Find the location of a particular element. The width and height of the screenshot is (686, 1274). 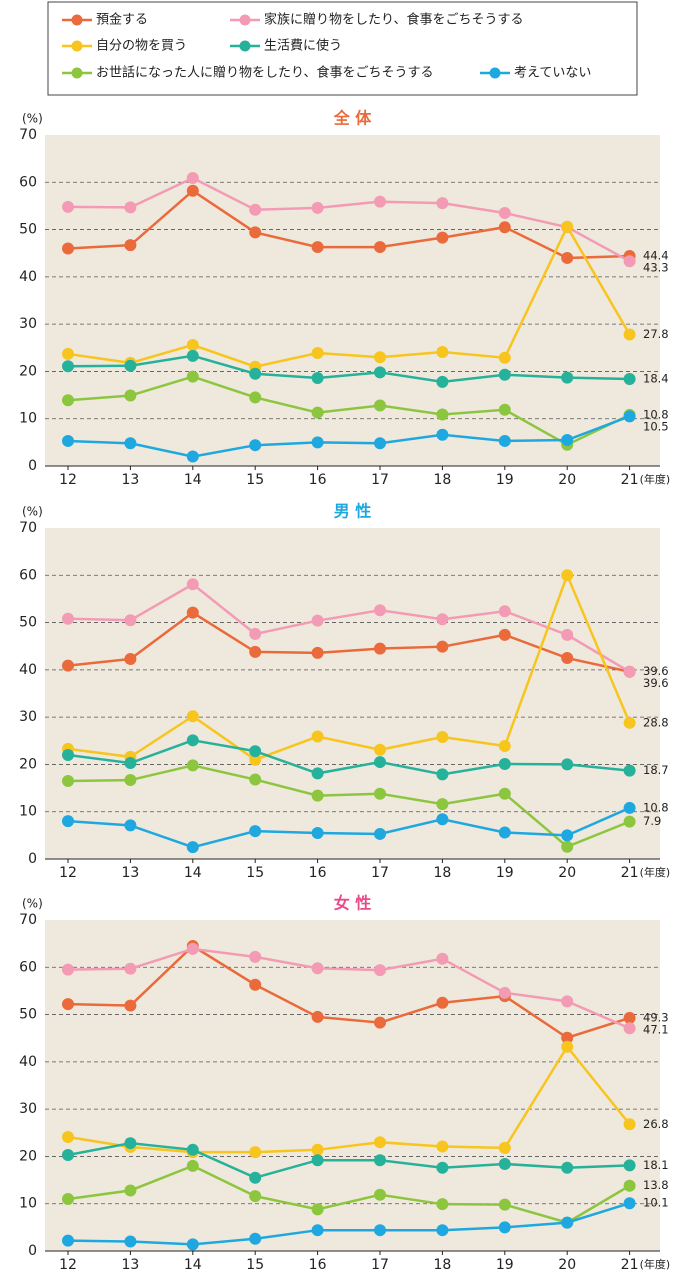

legend-label: 預金する is located at coordinates (122, 20).